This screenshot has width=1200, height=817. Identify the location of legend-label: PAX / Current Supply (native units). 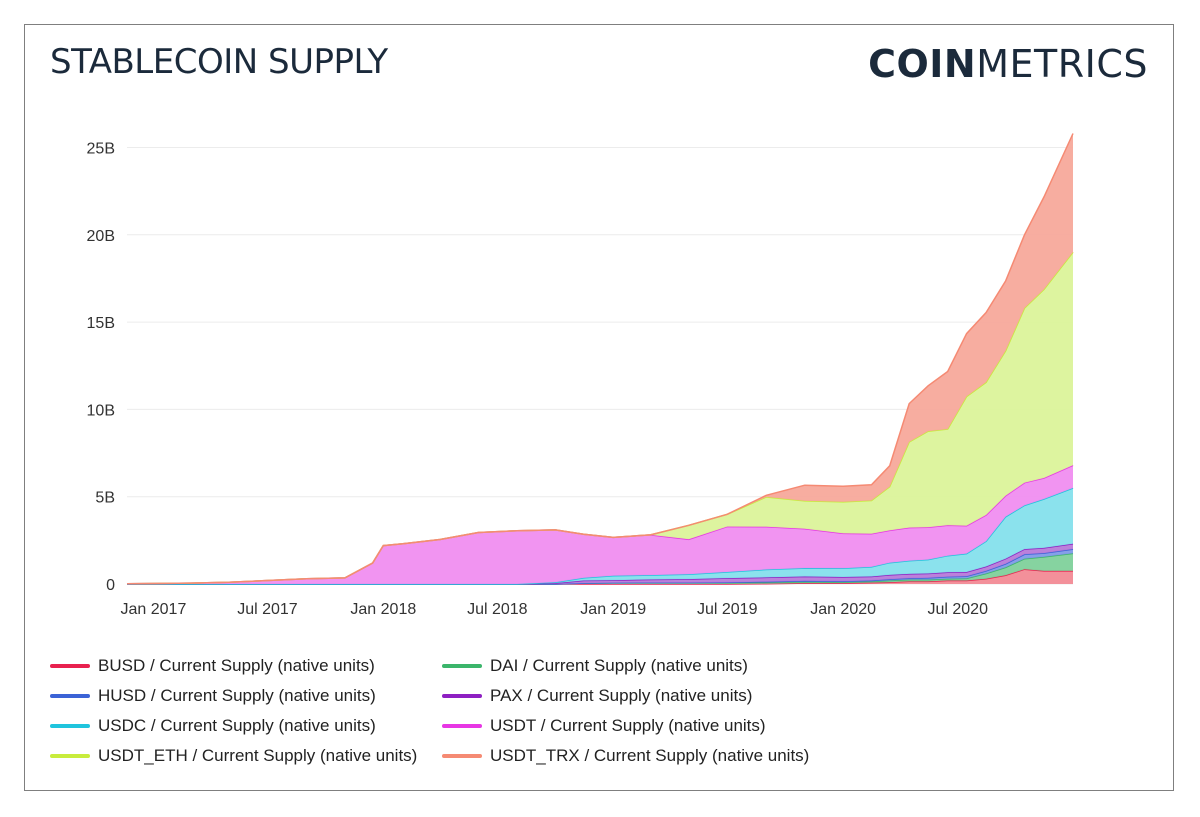
(621, 695).